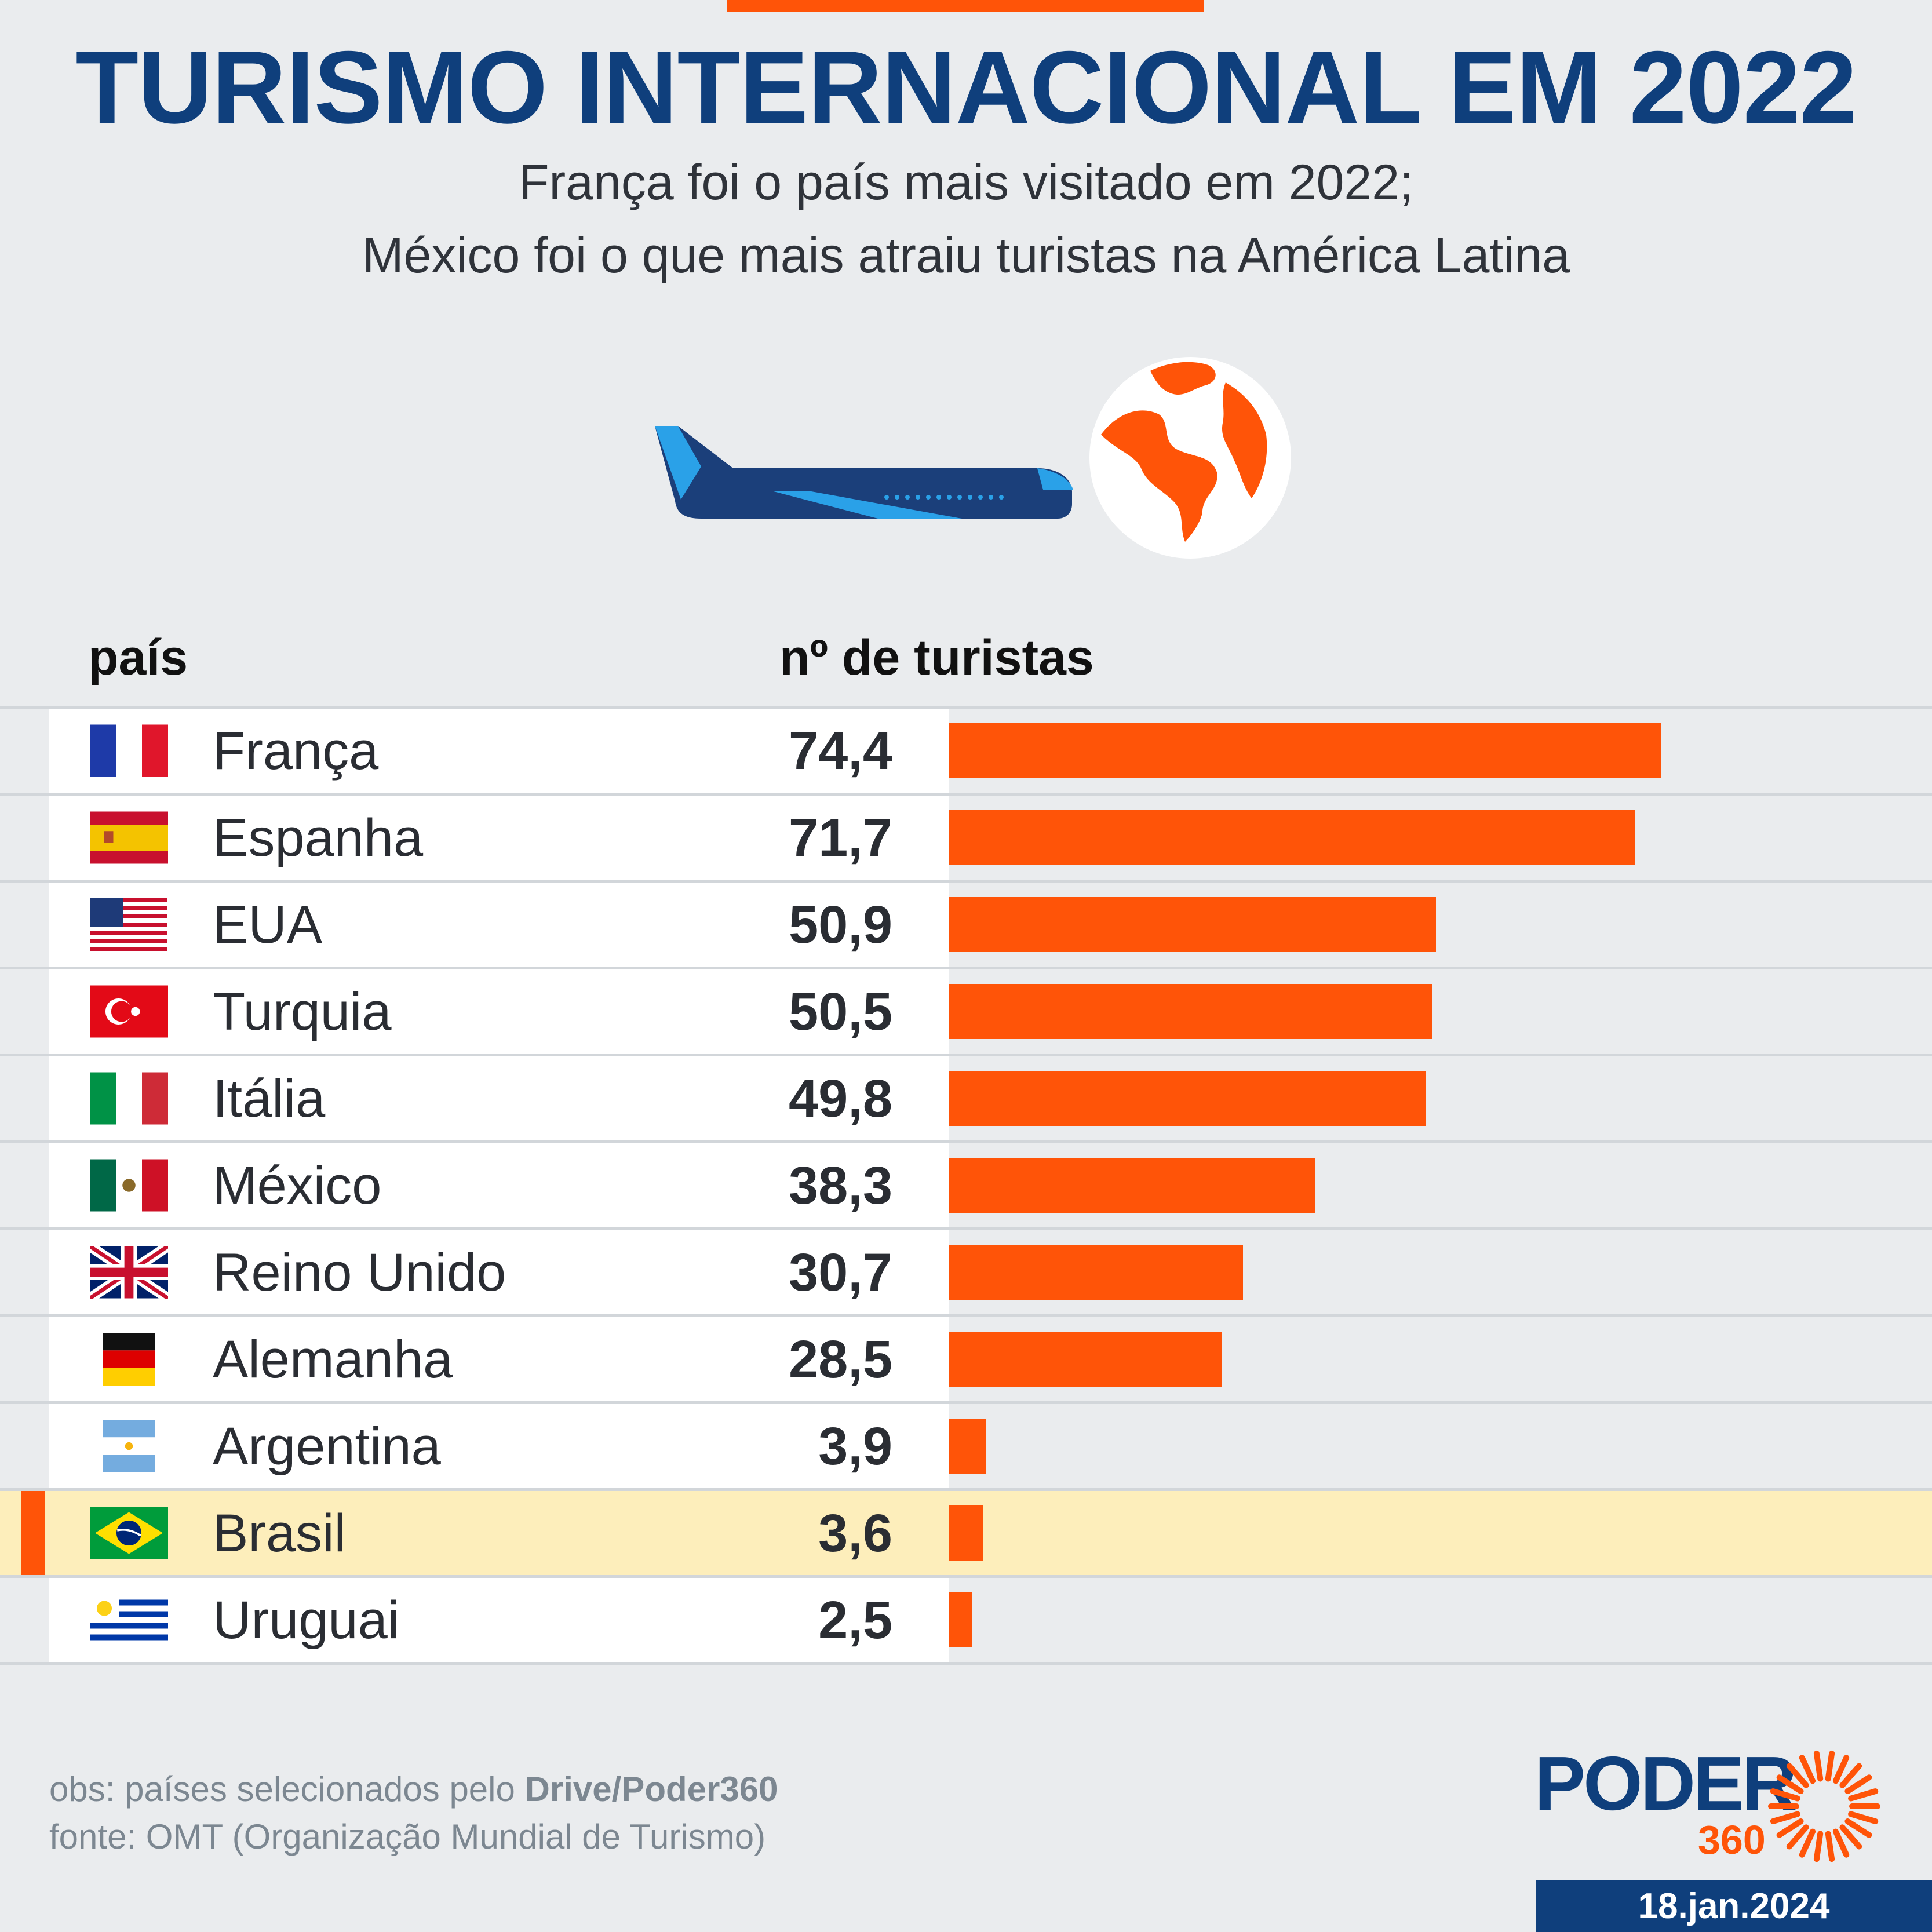 The image size is (1932, 1932). I want to click on poder360-logo: PODER 360, so click(1708, 1812).